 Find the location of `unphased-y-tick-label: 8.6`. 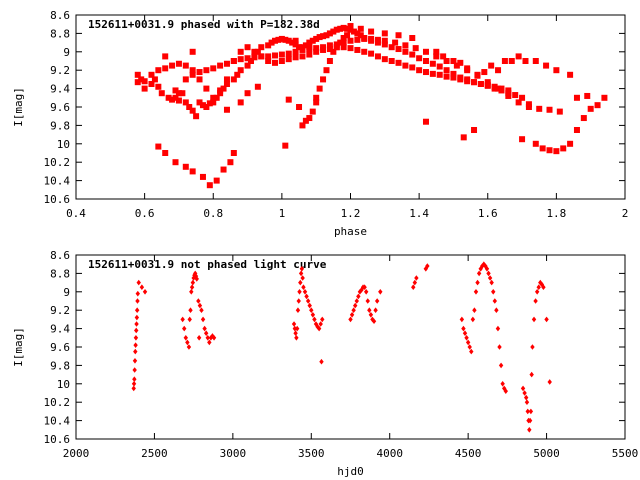

unphased-y-tick-label: 8.6 is located at coordinates (60, 255).